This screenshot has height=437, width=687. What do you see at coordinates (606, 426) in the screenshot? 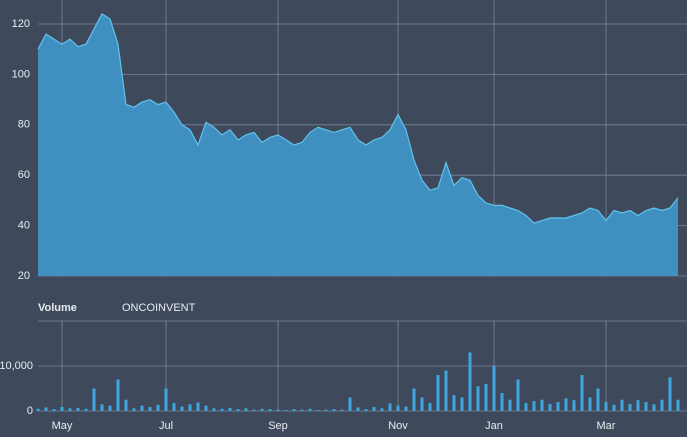
I see `x-tick-label: Mar` at bounding box center [606, 426].